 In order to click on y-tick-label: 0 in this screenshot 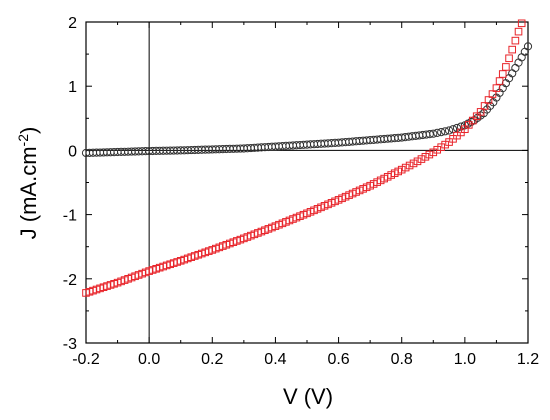, I will do `click(72, 151)`.